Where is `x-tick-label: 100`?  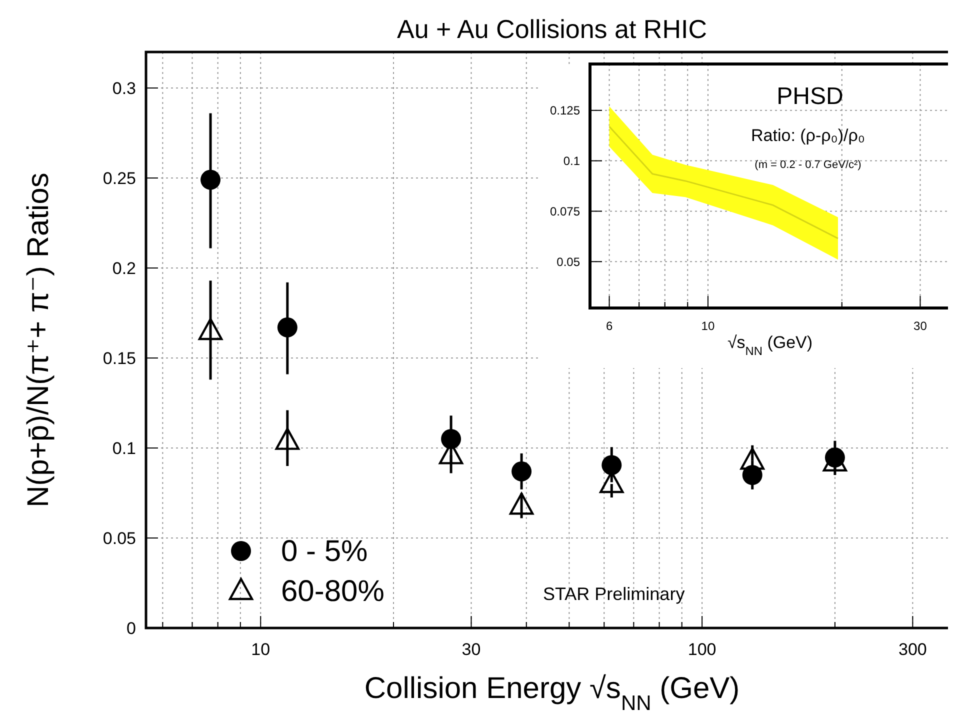 x-tick-label: 100 is located at coordinates (702, 649).